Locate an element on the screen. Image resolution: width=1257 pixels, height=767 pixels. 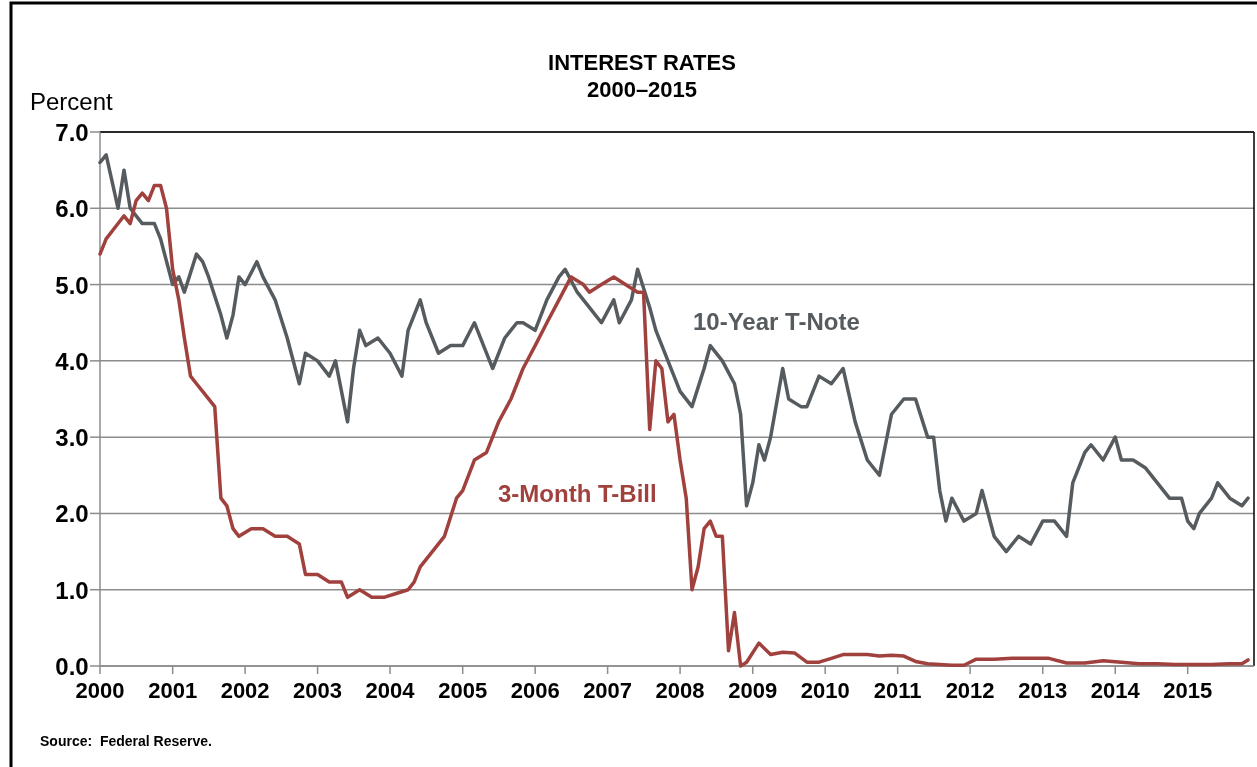
y-tick-label: 5.0 is located at coordinates (72, 285).